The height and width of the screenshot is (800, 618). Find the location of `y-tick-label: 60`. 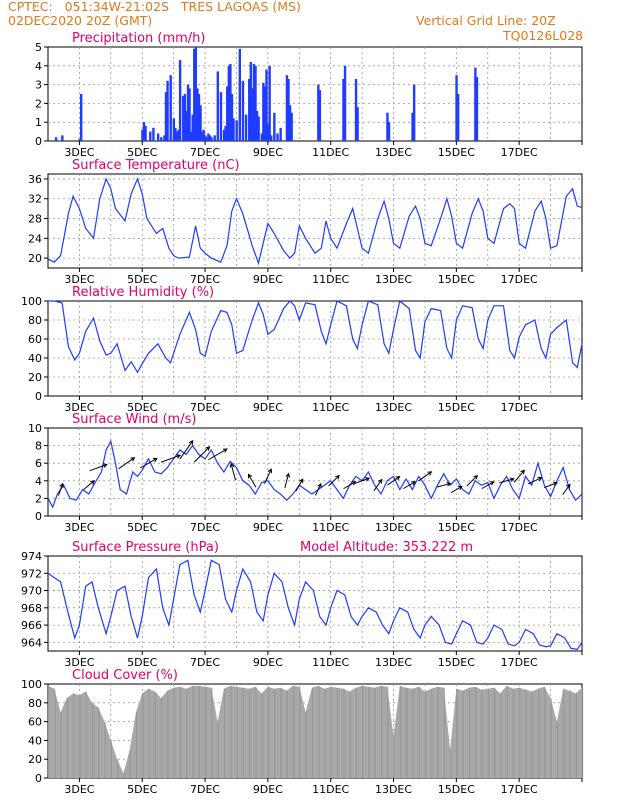

y-tick-label: 60 is located at coordinates (35, 722).